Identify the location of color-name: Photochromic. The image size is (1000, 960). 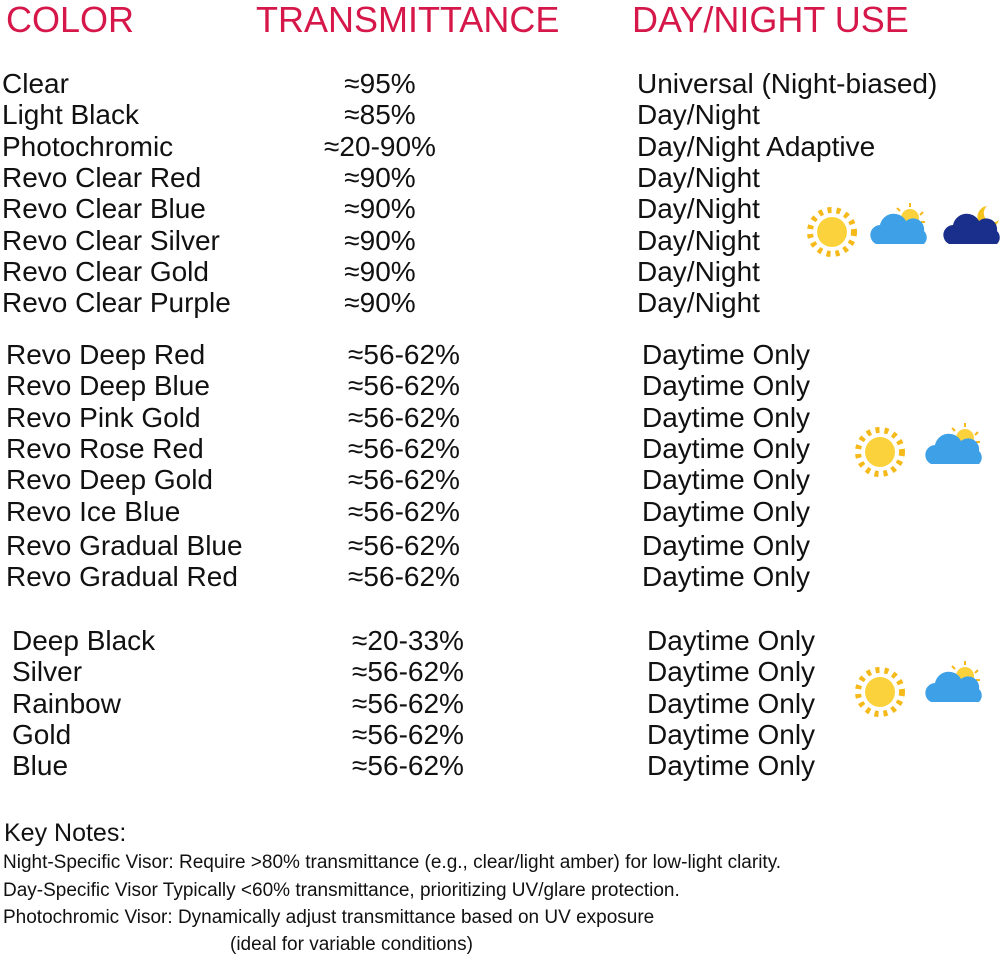
(88, 146).